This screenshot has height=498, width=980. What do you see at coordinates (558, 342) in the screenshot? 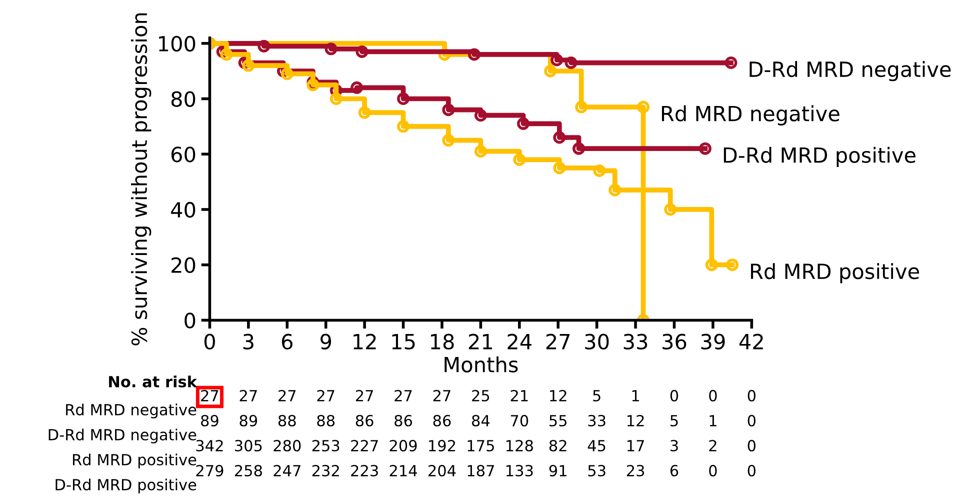
I see `x-tick-label: 27` at bounding box center [558, 342].